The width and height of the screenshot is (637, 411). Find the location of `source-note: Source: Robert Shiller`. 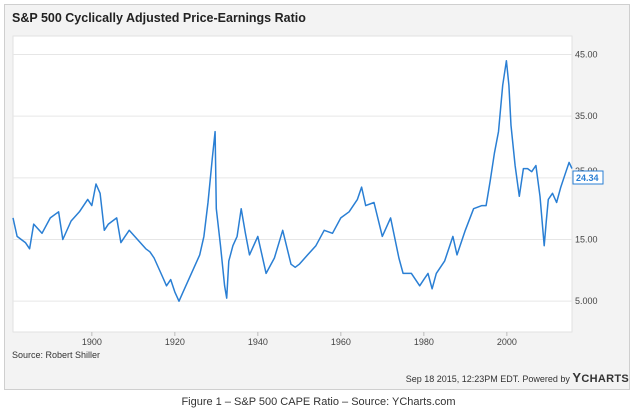

source-note: Source: Robert Shiller is located at coordinates (56, 355).